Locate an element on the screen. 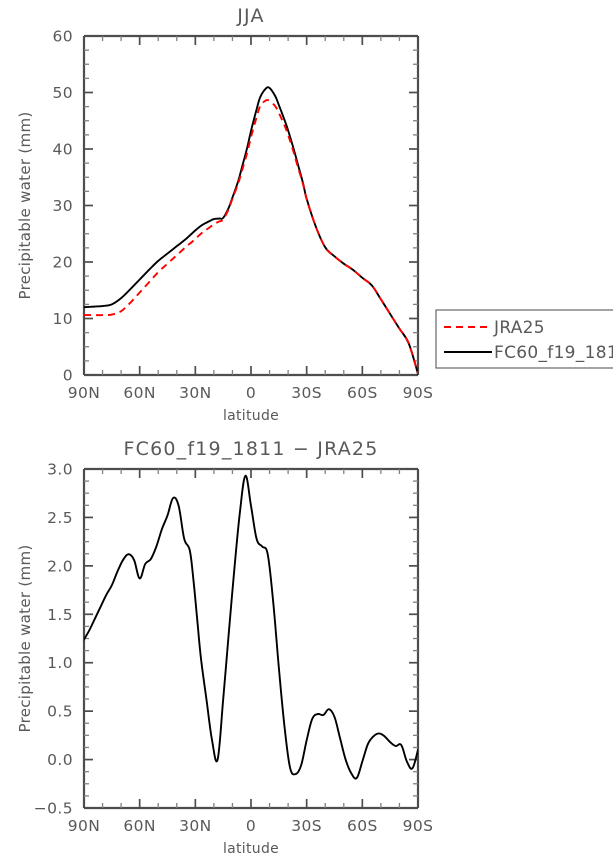 This screenshot has width=613, height=862. bottom-y-tick-label: 0.0 is located at coordinates (60, 760).